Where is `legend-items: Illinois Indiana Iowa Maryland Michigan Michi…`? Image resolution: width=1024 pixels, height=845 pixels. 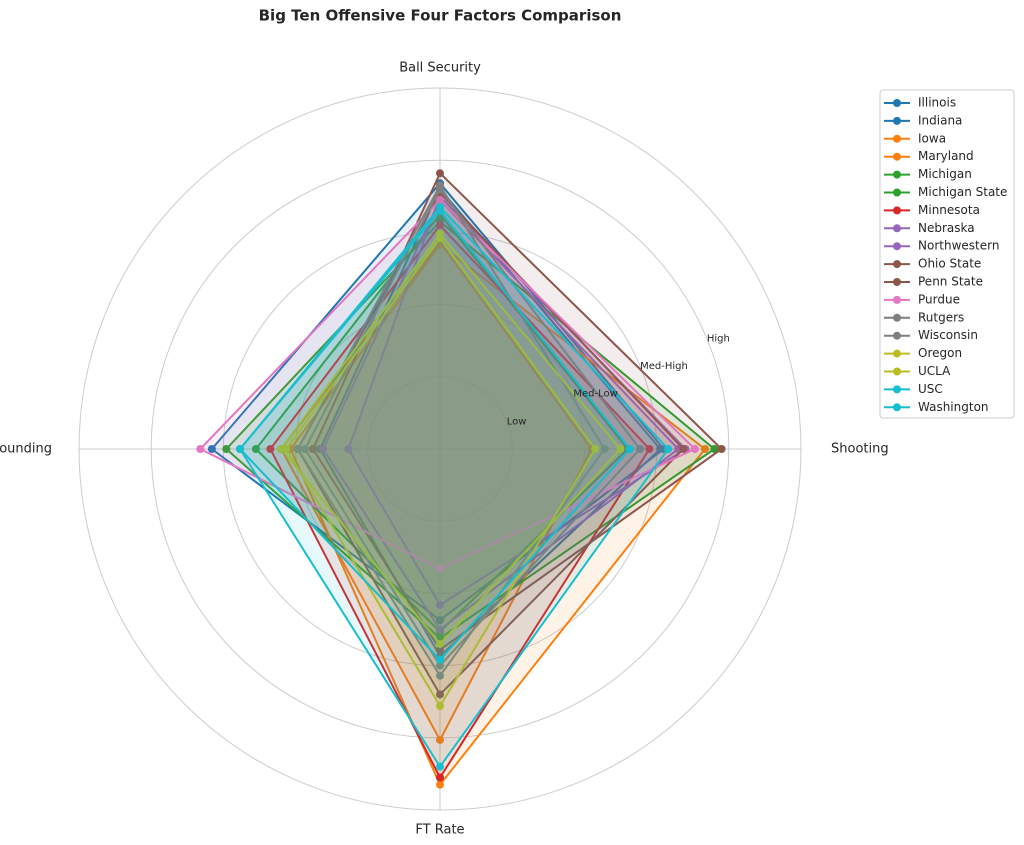
legend-items: Illinois Indiana Iowa Maryland Michigan Michi… is located at coordinates (945, 255).